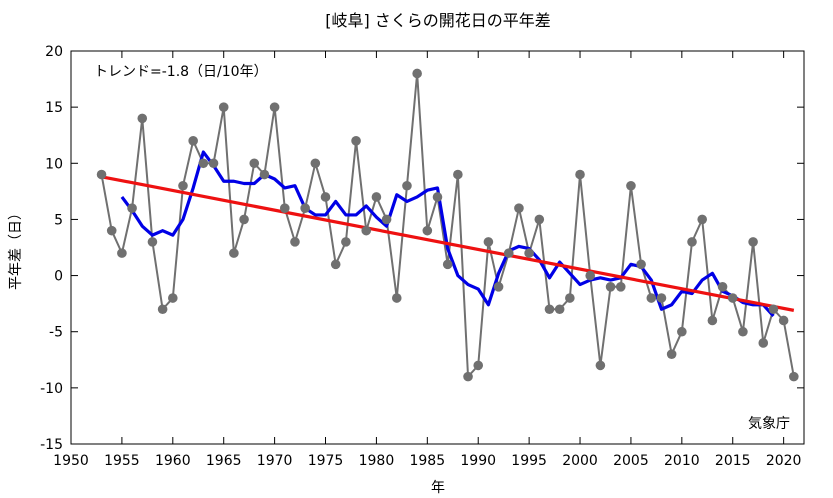  What do you see at coordinates (181, 72) in the screenshot?
I see `trend-annotation: トレンド=-1.8（日/10年）` at bounding box center [181, 72].